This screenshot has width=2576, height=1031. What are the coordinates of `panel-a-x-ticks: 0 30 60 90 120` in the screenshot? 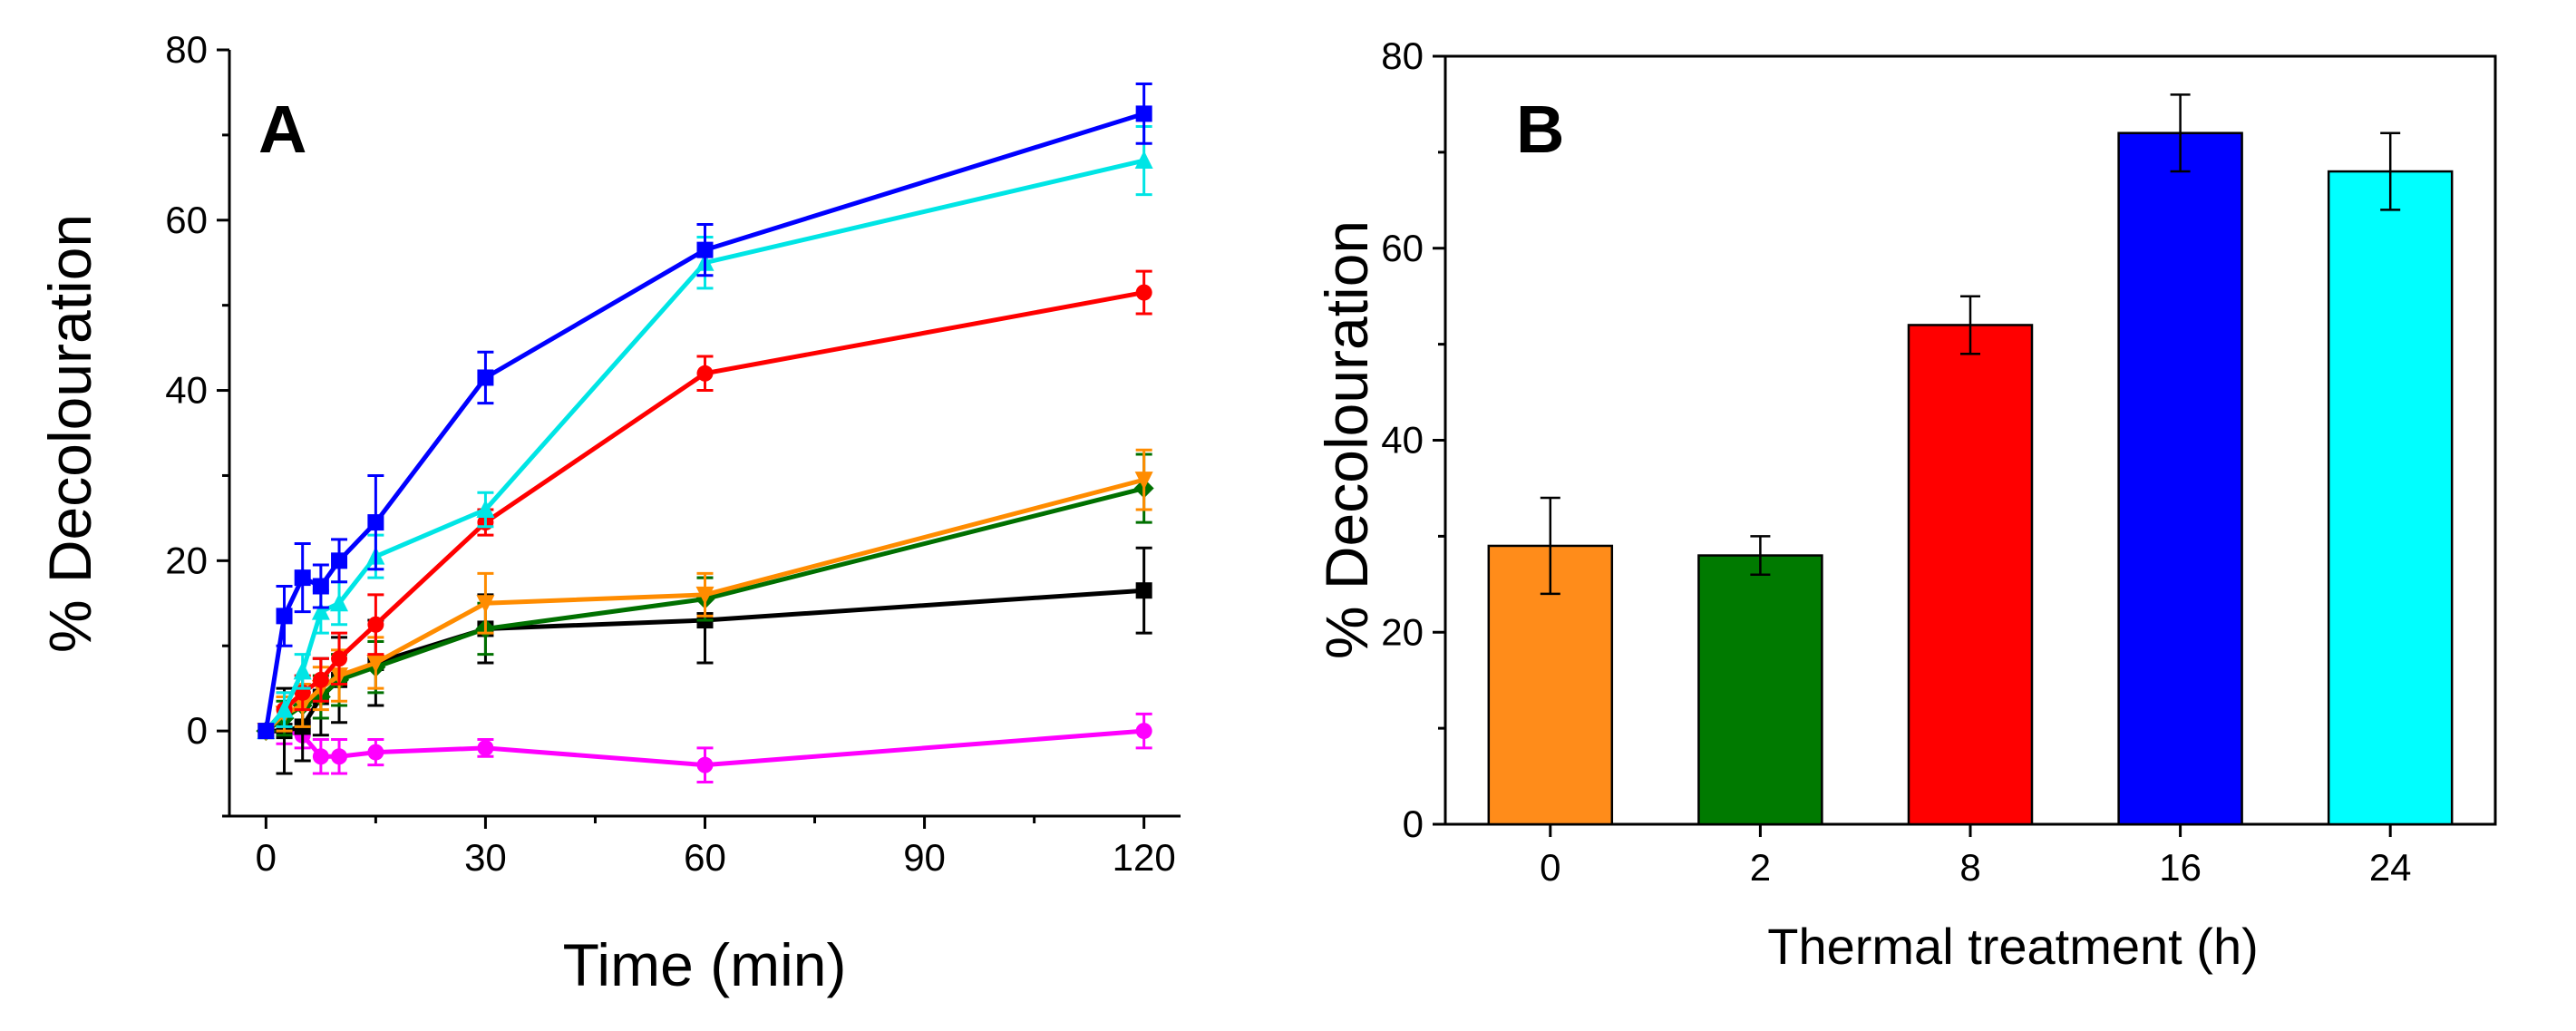 It's located at (716, 847).